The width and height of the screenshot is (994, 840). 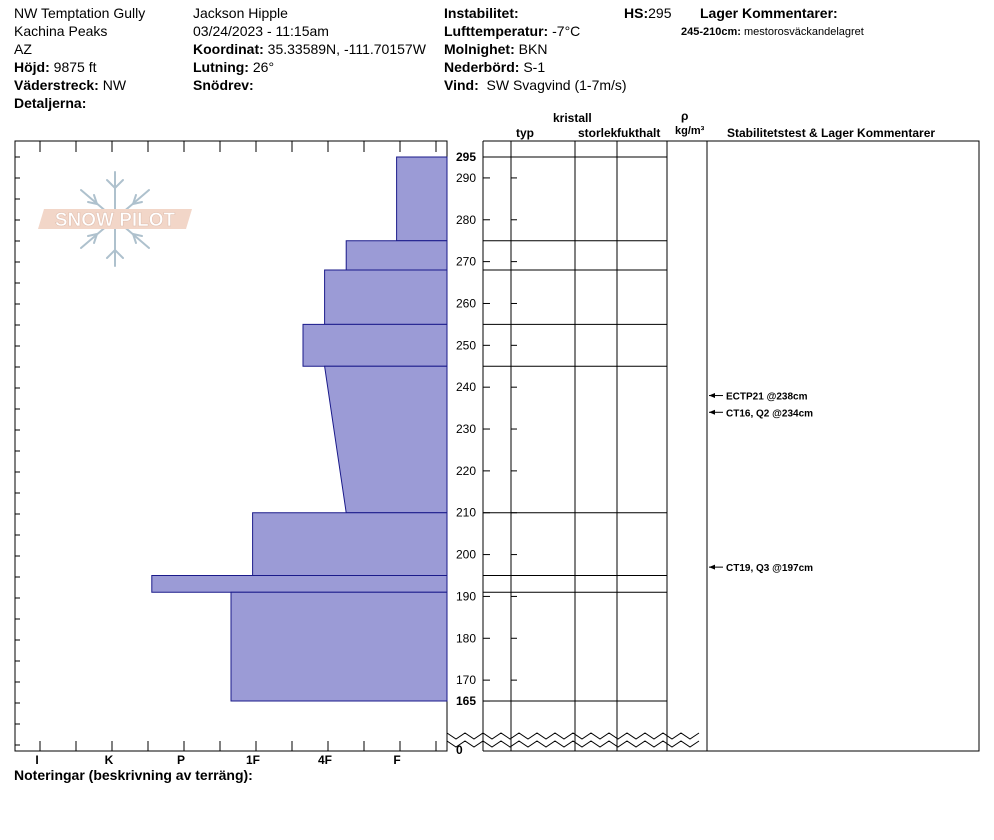 I want to click on coordinates-value: 35.33589N, -111.70157W, so click(x=346, y=49).